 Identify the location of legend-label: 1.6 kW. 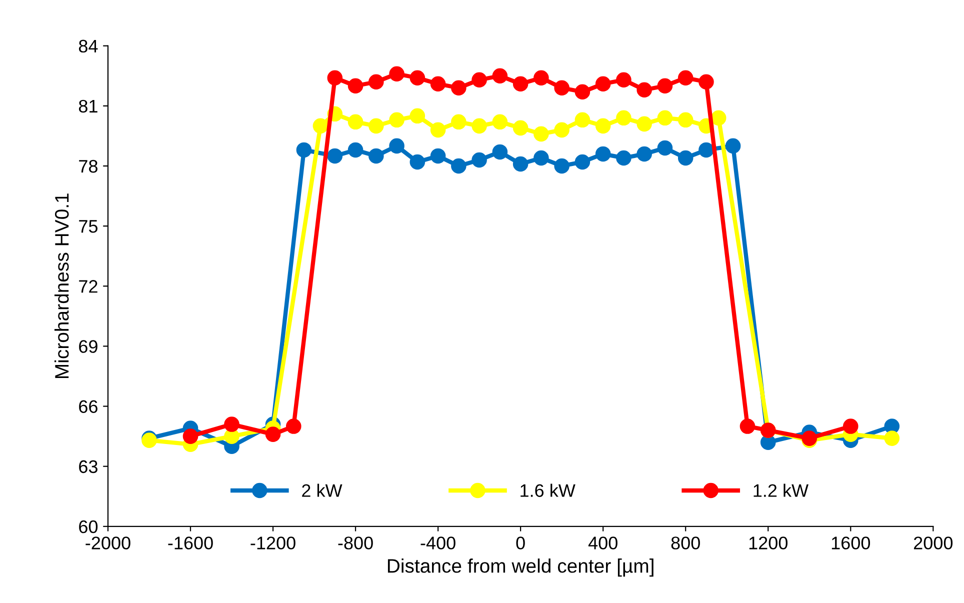
(548, 490).